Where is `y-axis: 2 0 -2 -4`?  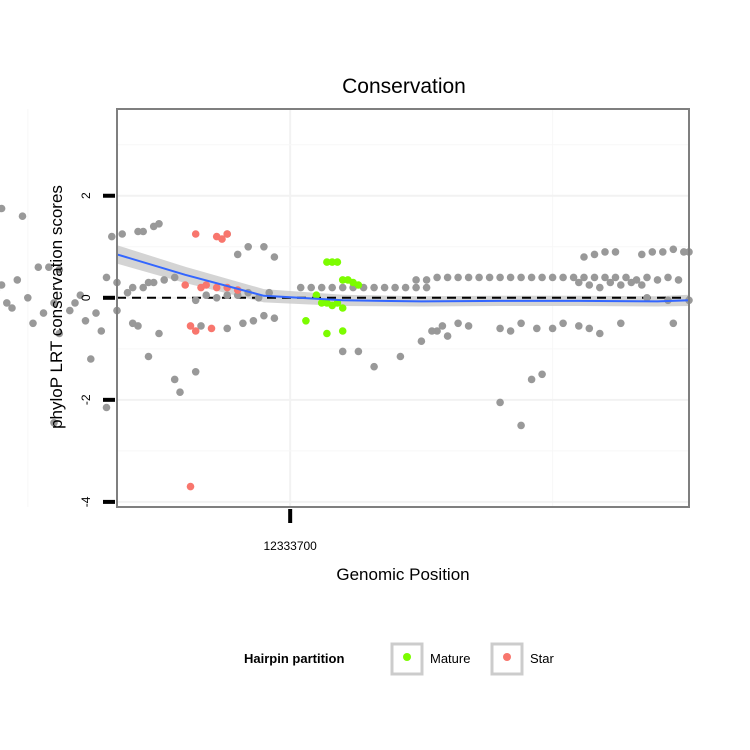
y-axis: 2 0 -2 -4 is located at coordinates (97, 349).